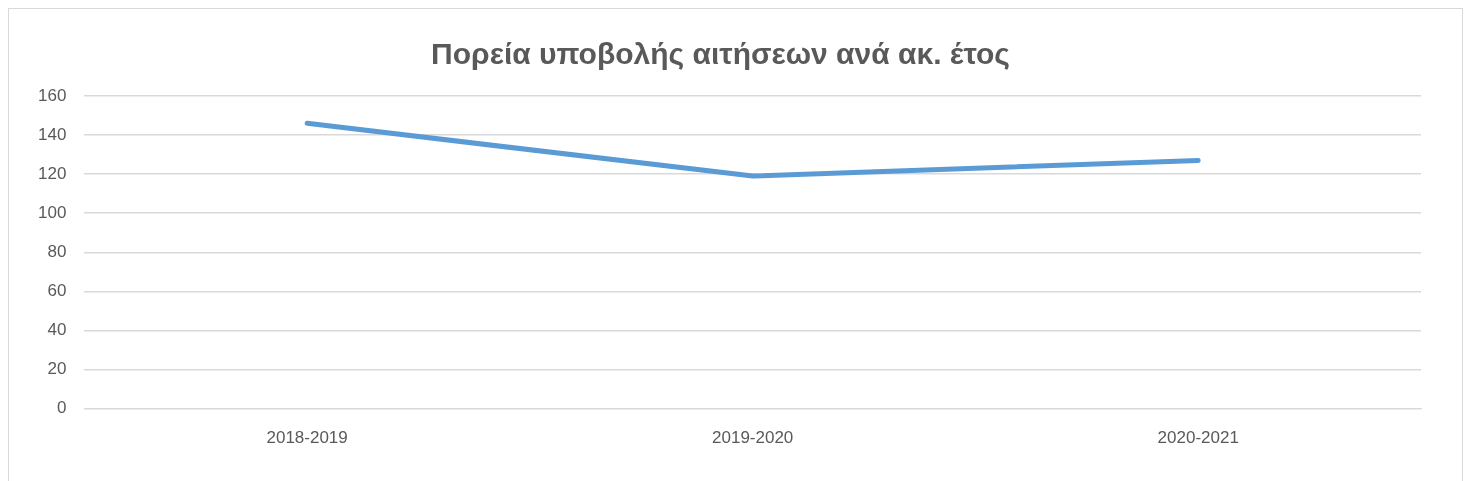  I want to click on y-tick-label: 80, so click(57, 251).